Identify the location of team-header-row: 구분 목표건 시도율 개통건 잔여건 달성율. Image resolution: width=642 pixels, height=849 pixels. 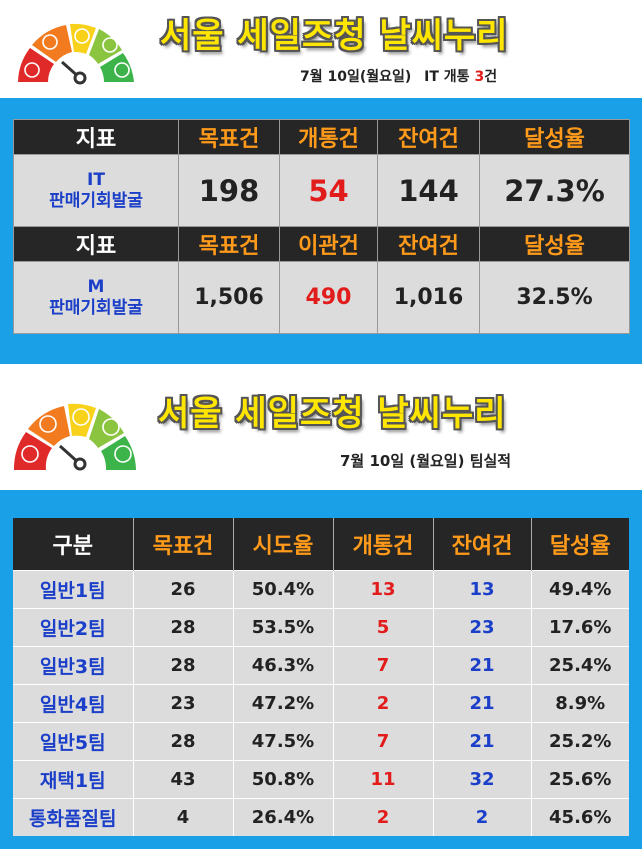
(321, 544).